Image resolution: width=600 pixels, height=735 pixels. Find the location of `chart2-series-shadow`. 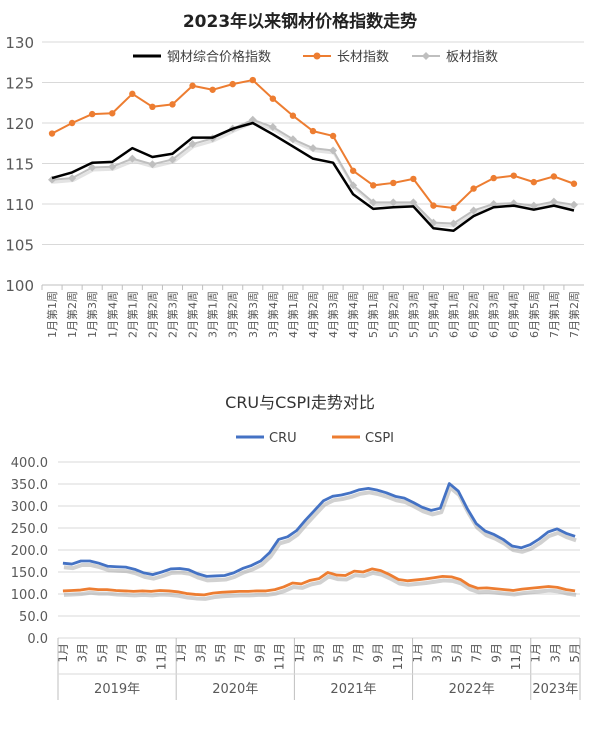

chart2-series-shadow is located at coordinates (320, 534).